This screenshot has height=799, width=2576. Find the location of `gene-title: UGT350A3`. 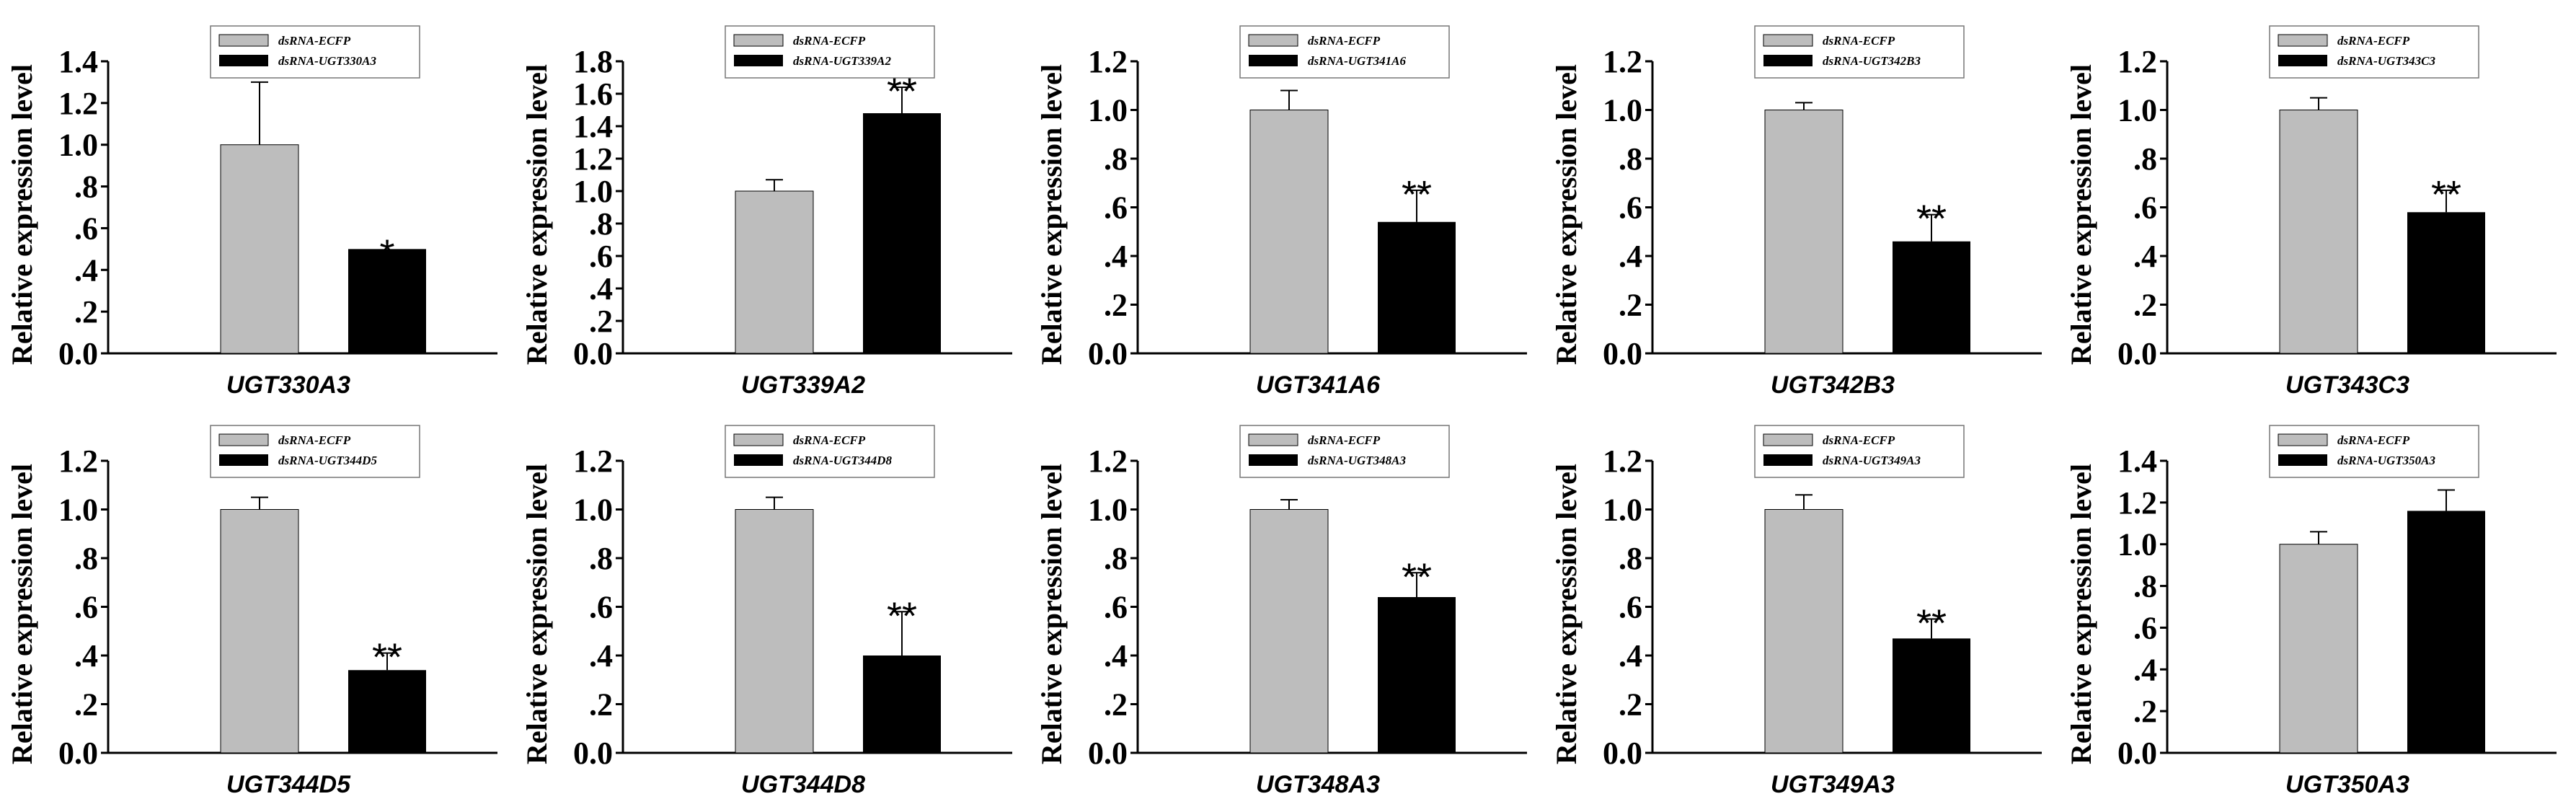

gene-title: UGT350A3 is located at coordinates (2347, 785).